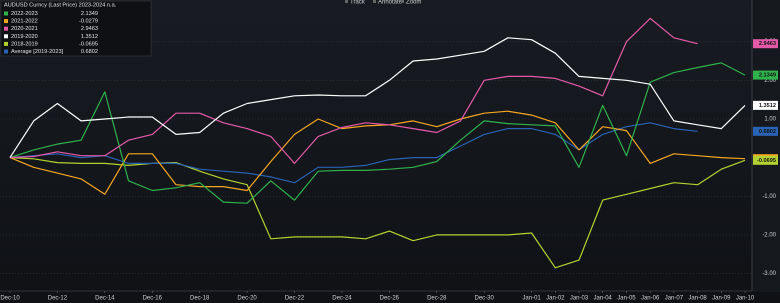  What do you see at coordinates (58, 299) in the screenshot?
I see `x-tick-label: Dec-12` at bounding box center [58, 299].